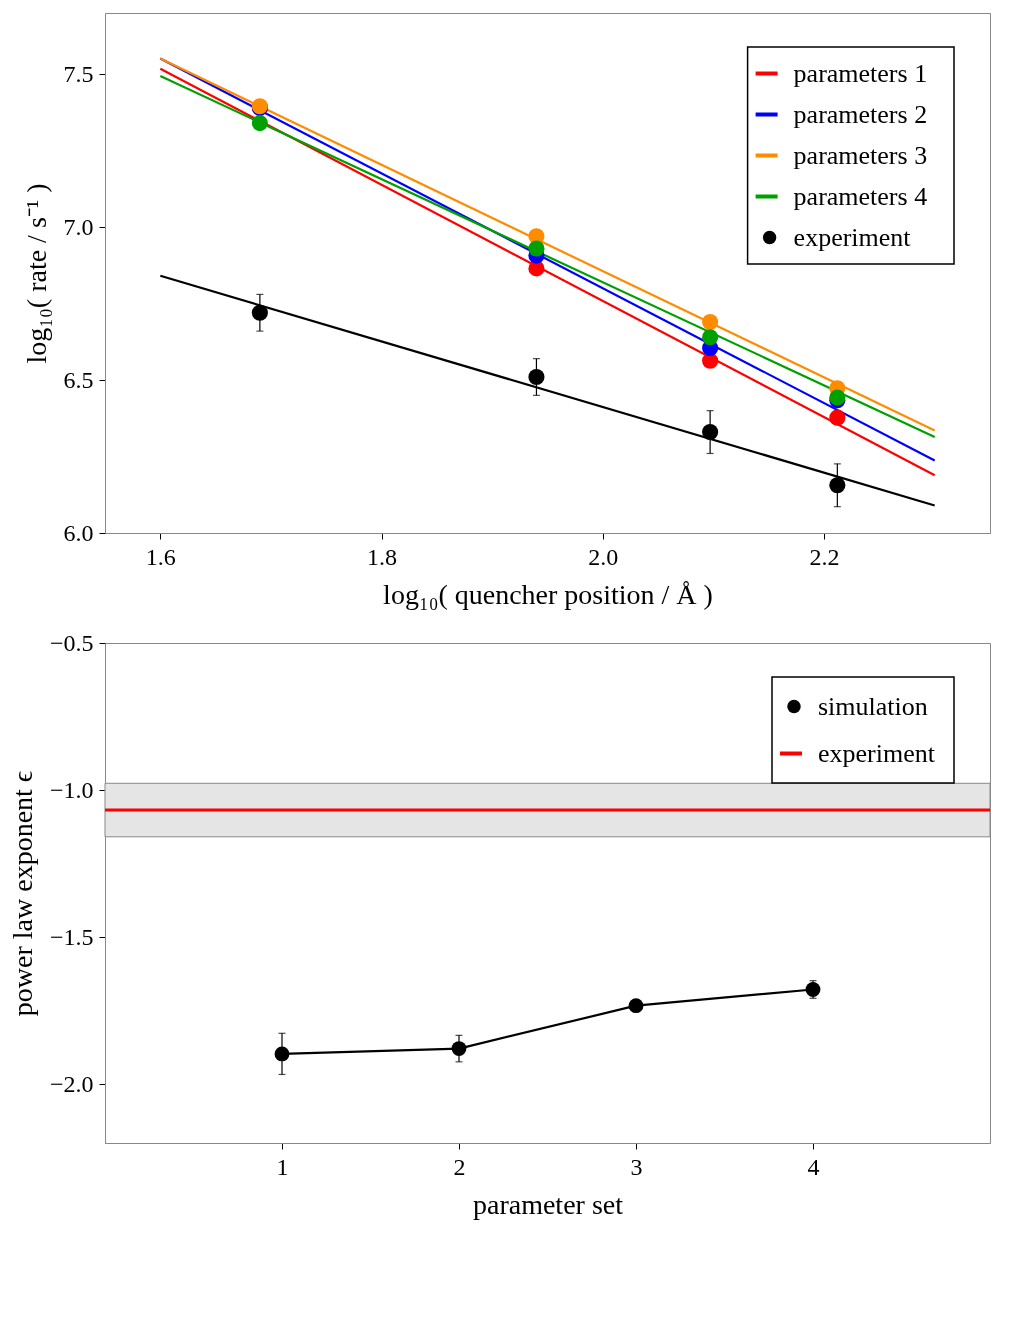 The width and height of the screenshot is (1013, 1326). What do you see at coordinates (548, 594) in the screenshot?
I see `x-axis-title: log₁₀( quencher position / Å )` at bounding box center [548, 594].